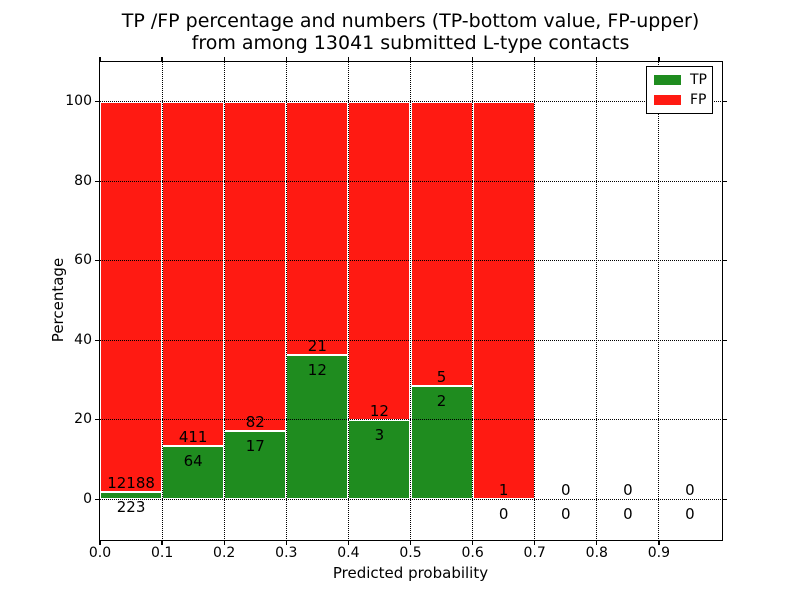 Image resolution: width=800 pixels, height=600 pixels. What do you see at coordinates (667, 80) in the screenshot?
I see `tp-legend-swatch` at bounding box center [667, 80].